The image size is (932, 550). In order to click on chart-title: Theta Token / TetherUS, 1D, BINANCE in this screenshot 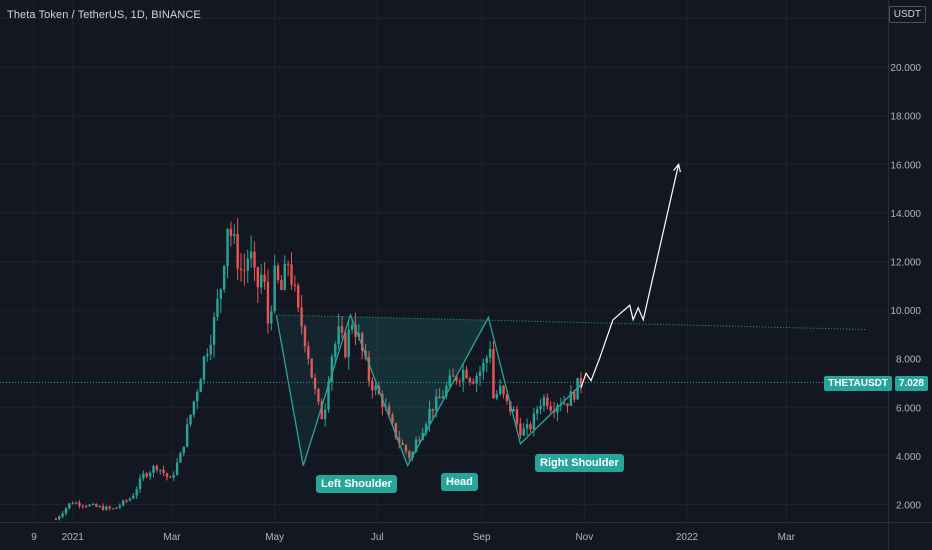, I will do `click(104, 15)`.